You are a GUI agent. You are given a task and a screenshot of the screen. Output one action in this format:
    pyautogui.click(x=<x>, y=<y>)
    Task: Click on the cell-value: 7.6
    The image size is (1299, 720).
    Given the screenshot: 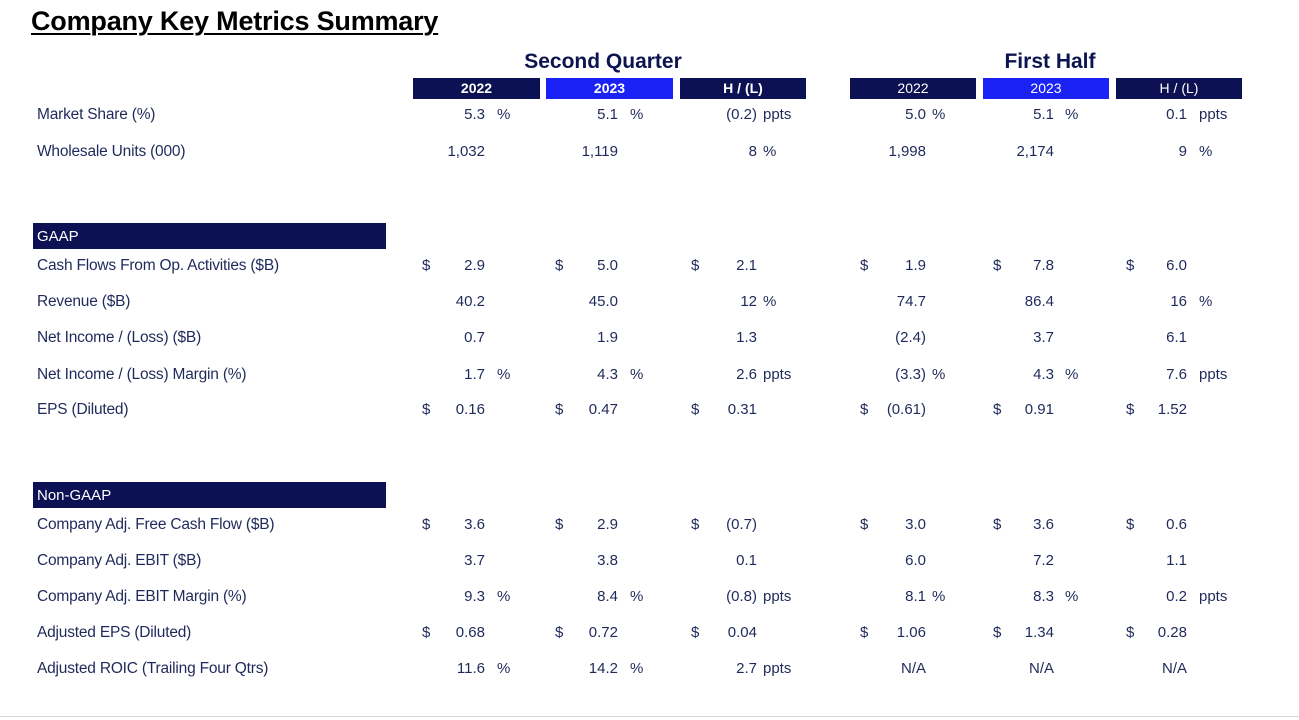 What is the action you would take?
    pyautogui.click(x=1176, y=374)
    